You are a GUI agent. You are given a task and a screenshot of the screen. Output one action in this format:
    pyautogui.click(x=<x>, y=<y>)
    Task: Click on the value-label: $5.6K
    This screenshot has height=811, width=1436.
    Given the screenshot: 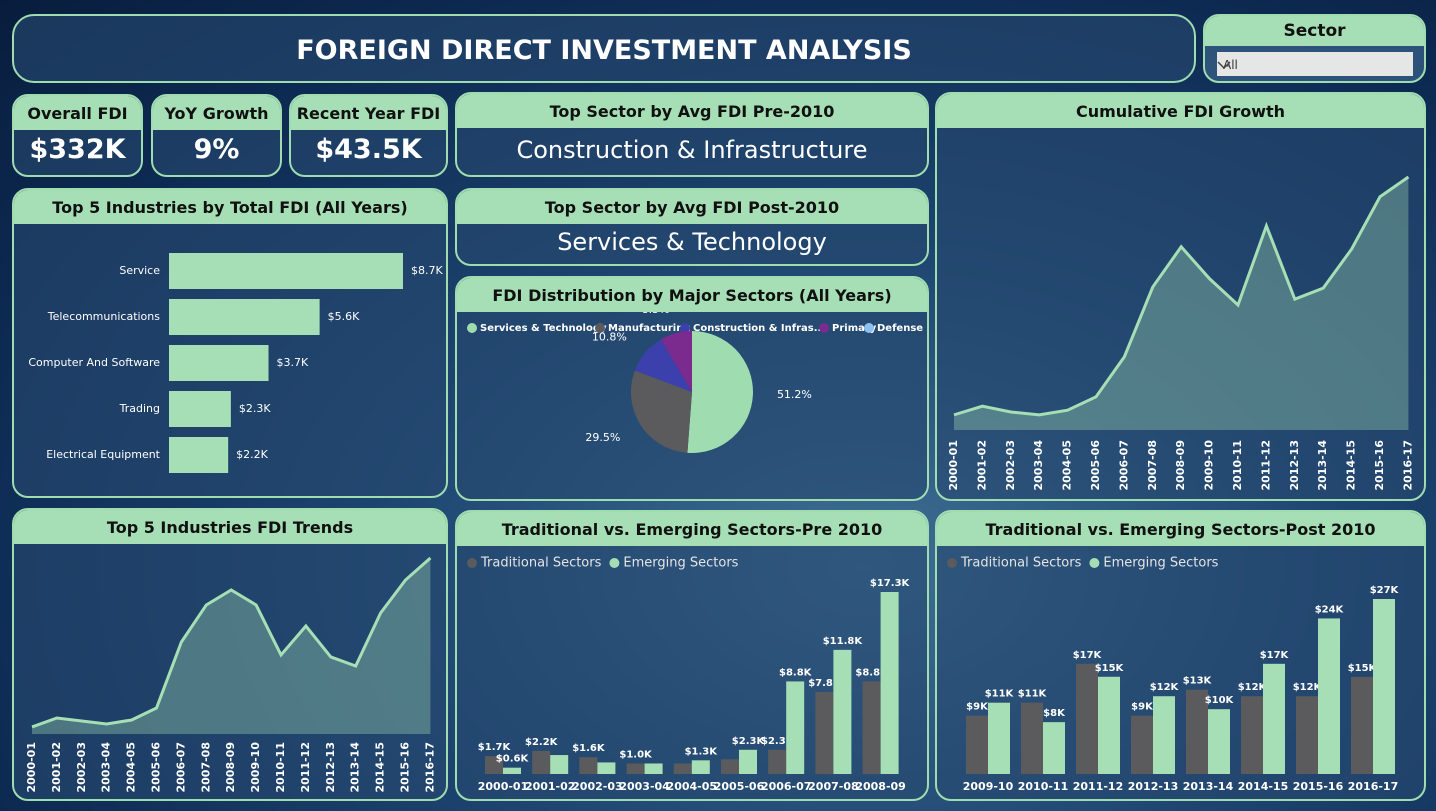 What is the action you would take?
    pyautogui.click(x=344, y=316)
    